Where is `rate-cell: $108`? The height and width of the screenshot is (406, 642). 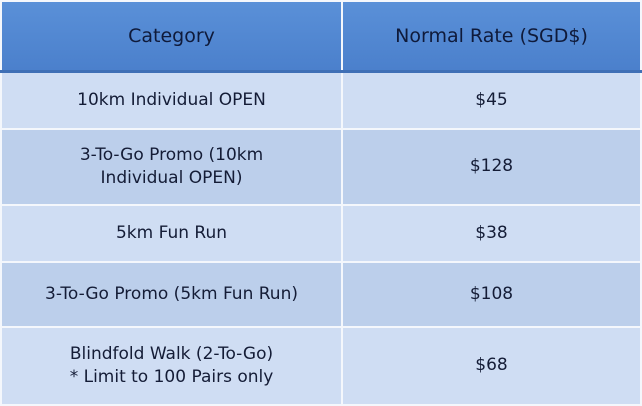 rate-cell: $108 is located at coordinates (491, 294).